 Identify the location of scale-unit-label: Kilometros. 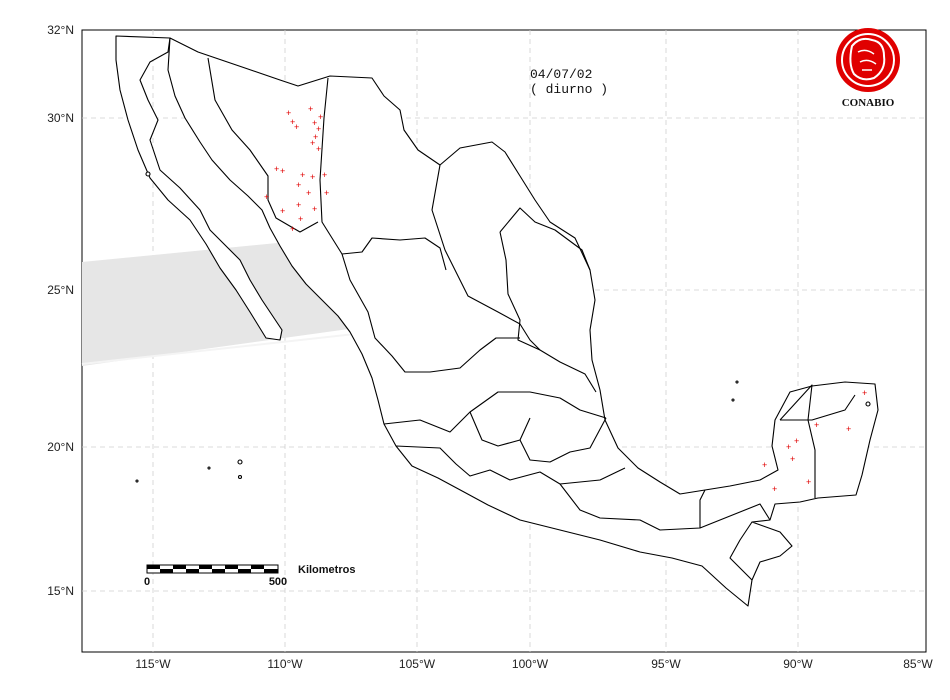
(326, 570).